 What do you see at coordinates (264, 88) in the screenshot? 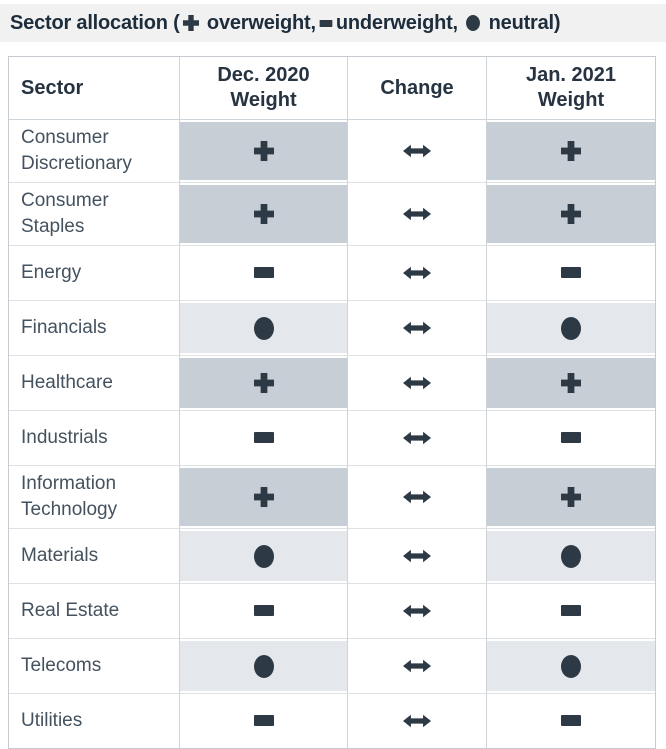
I see `column-header-dec-2020-weight: Dec. 2020 Weight` at bounding box center [264, 88].